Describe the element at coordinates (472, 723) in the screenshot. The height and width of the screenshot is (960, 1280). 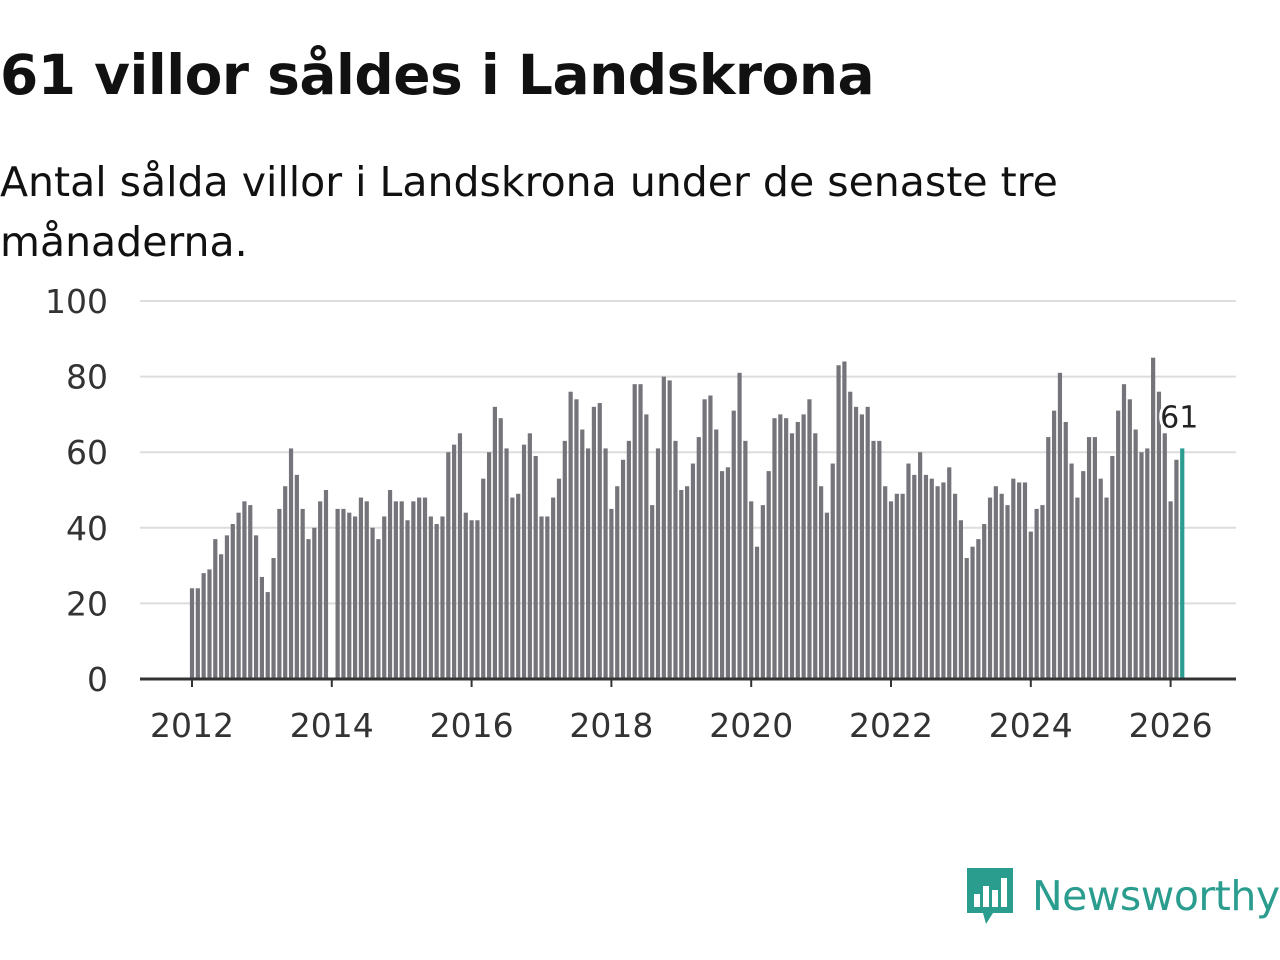
I see `x-tick-label-2016: 2016` at that location.